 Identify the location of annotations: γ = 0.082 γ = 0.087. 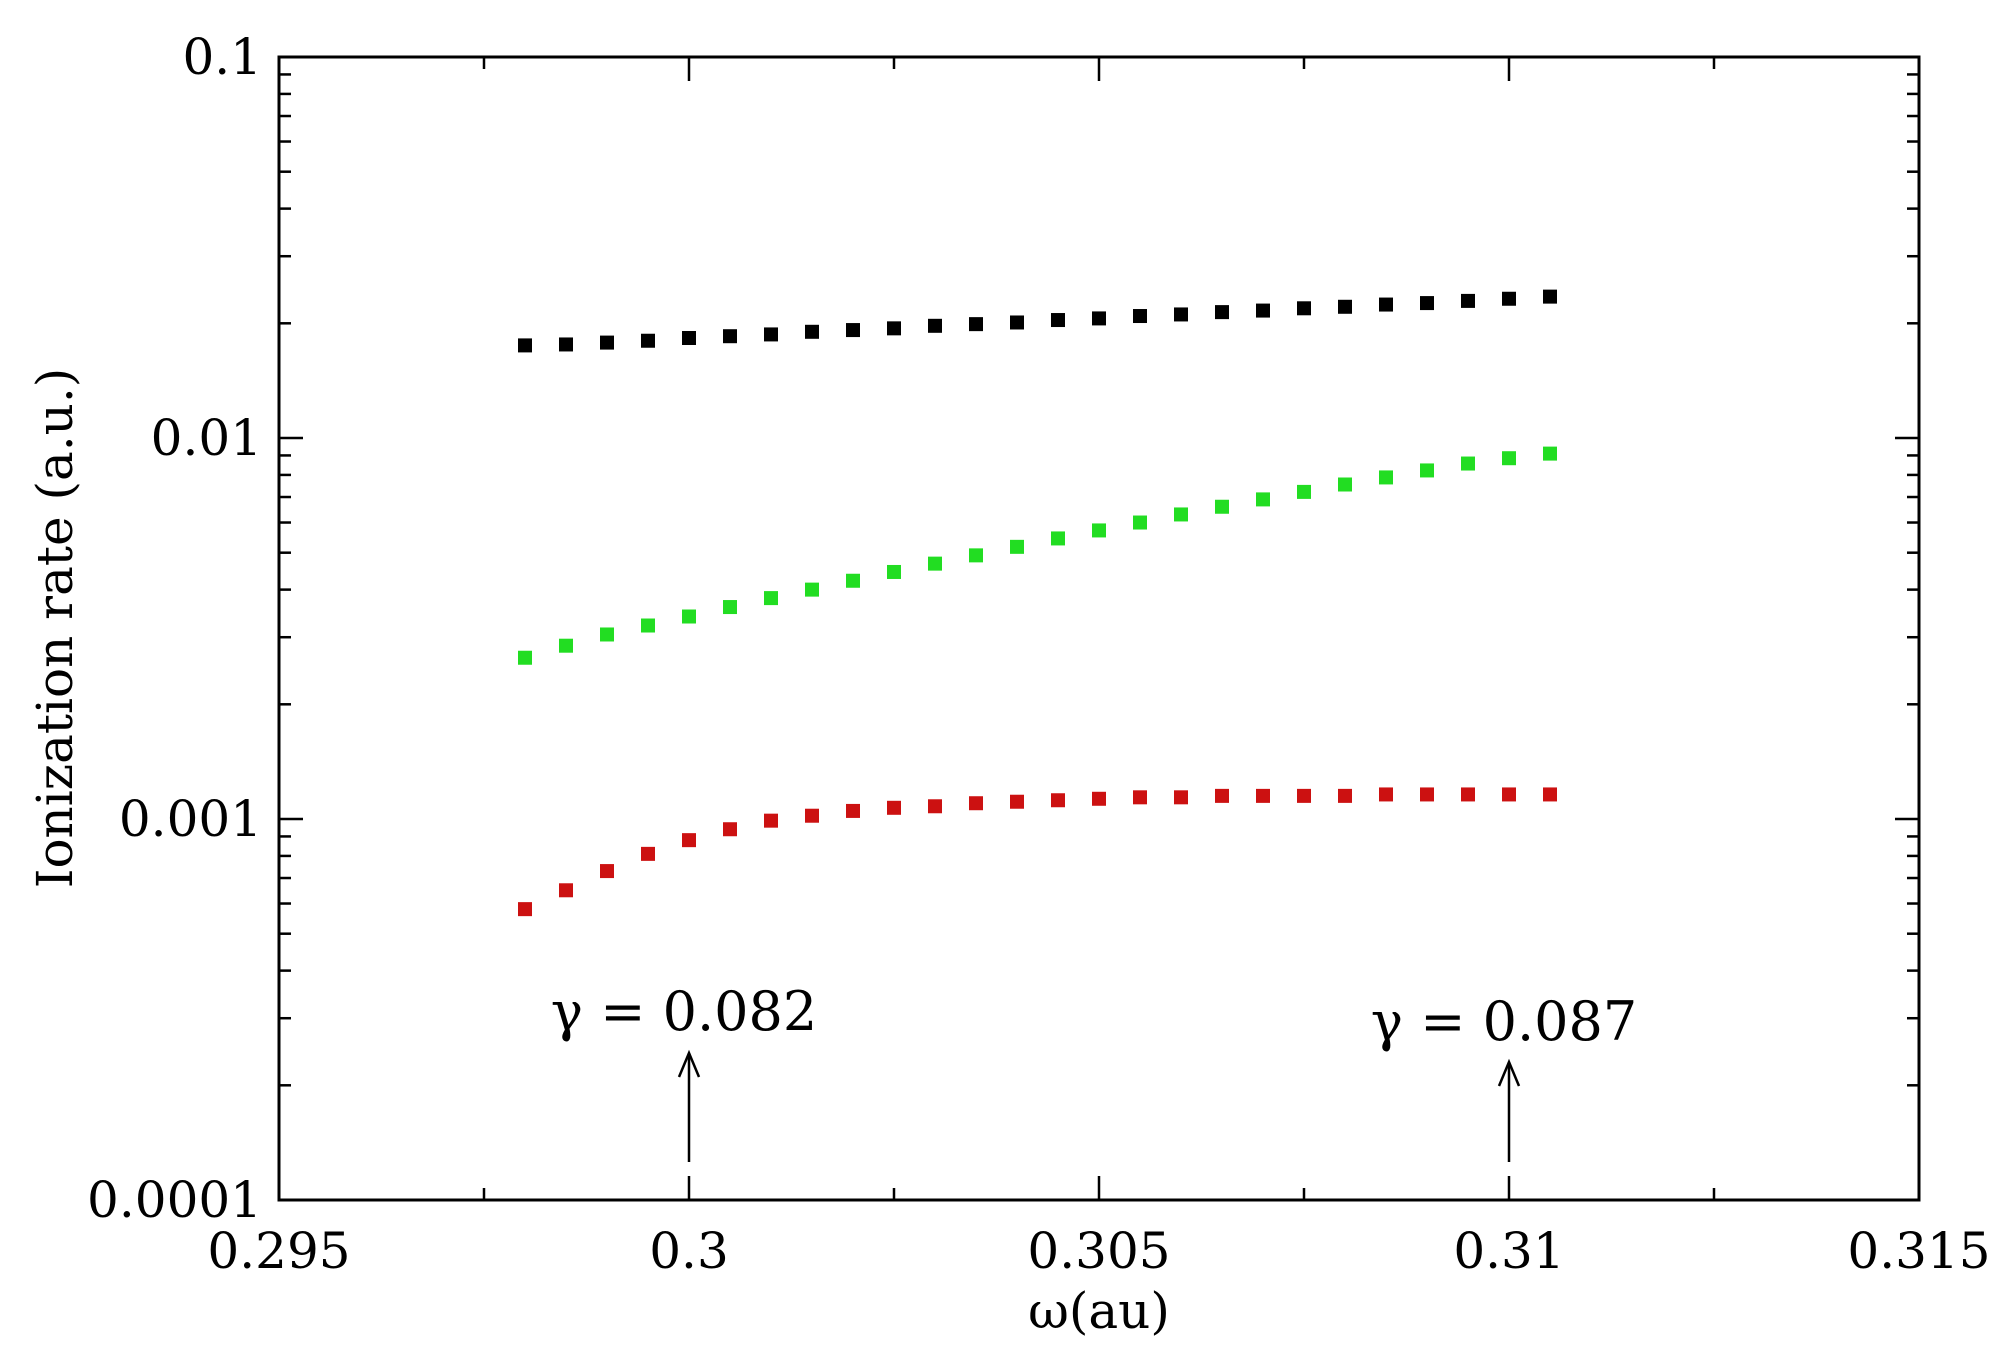
(1094, 1071).